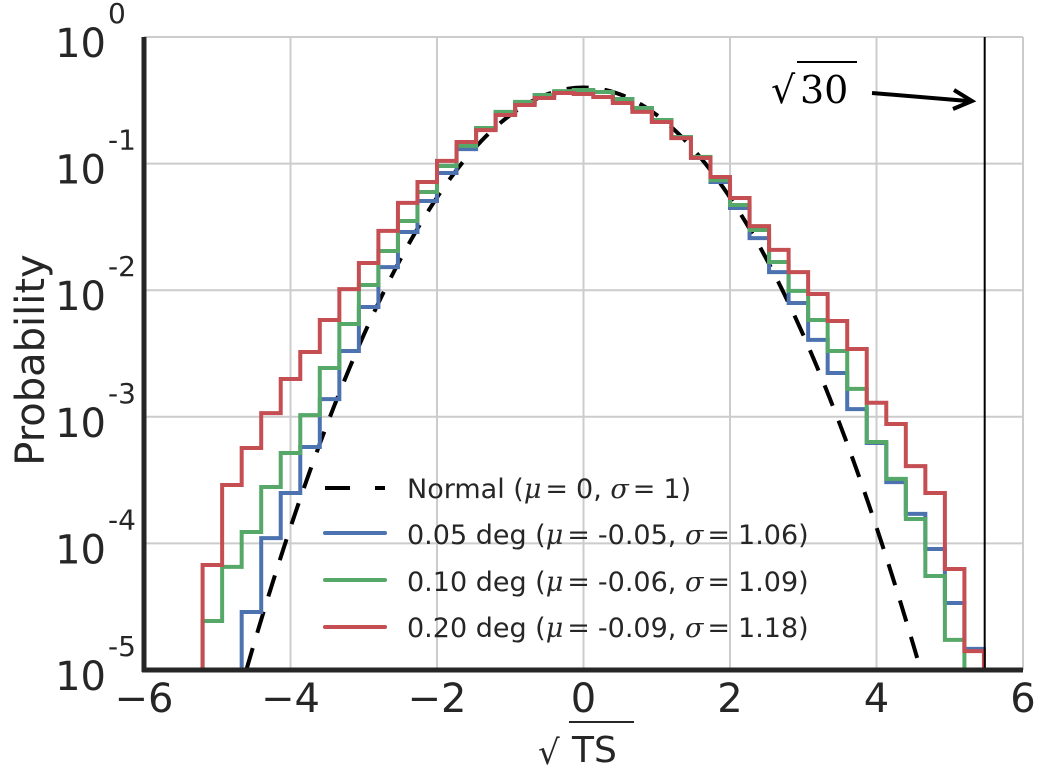  I want to click on x-axis-label: √ TS, so click(586, 747).